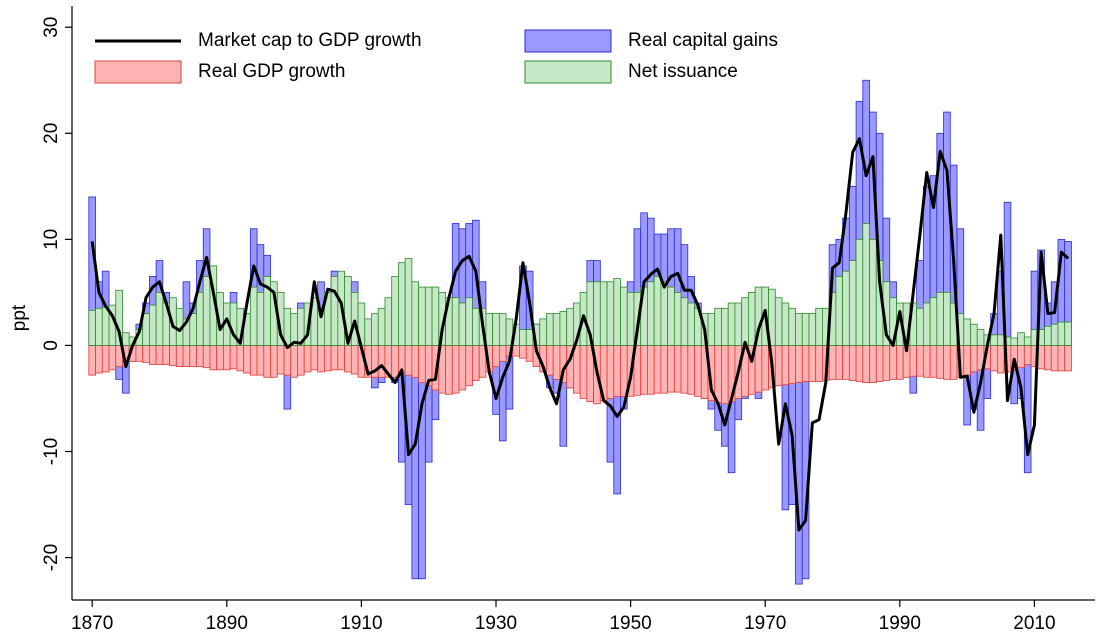 The height and width of the screenshot is (641, 1096). I want to click on x-tick-label: 1990, so click(900, 623).